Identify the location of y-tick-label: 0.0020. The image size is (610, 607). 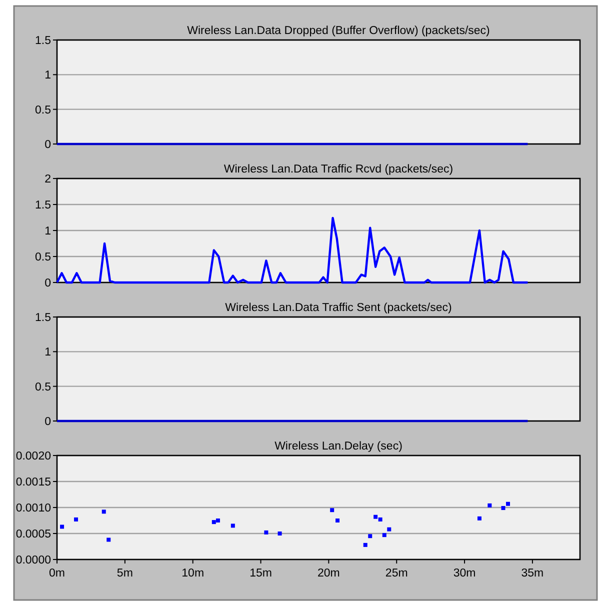
(33, 456).